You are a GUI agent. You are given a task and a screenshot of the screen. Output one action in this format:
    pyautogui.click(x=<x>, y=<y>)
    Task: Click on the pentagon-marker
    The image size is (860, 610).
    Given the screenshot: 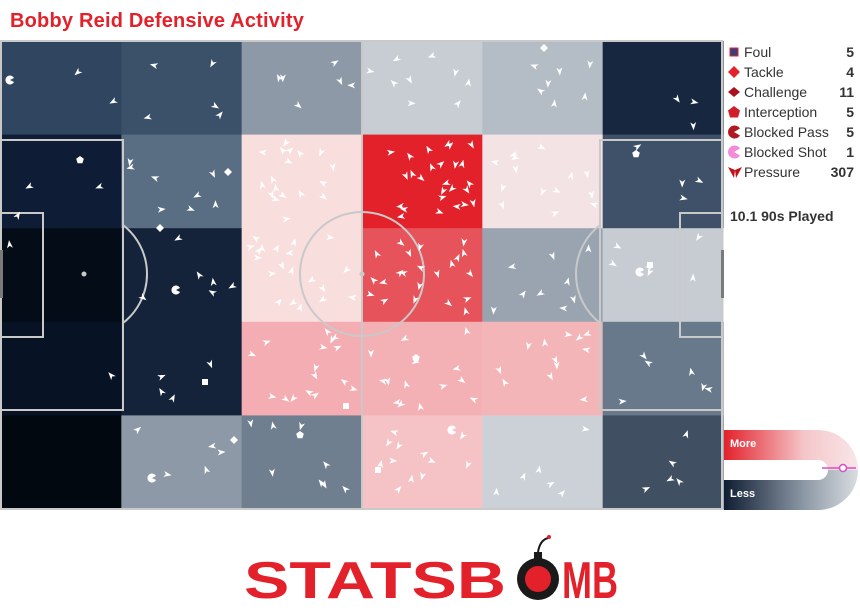 What is the action you would take?
    pyautogui.click(x=80, y=160)
    